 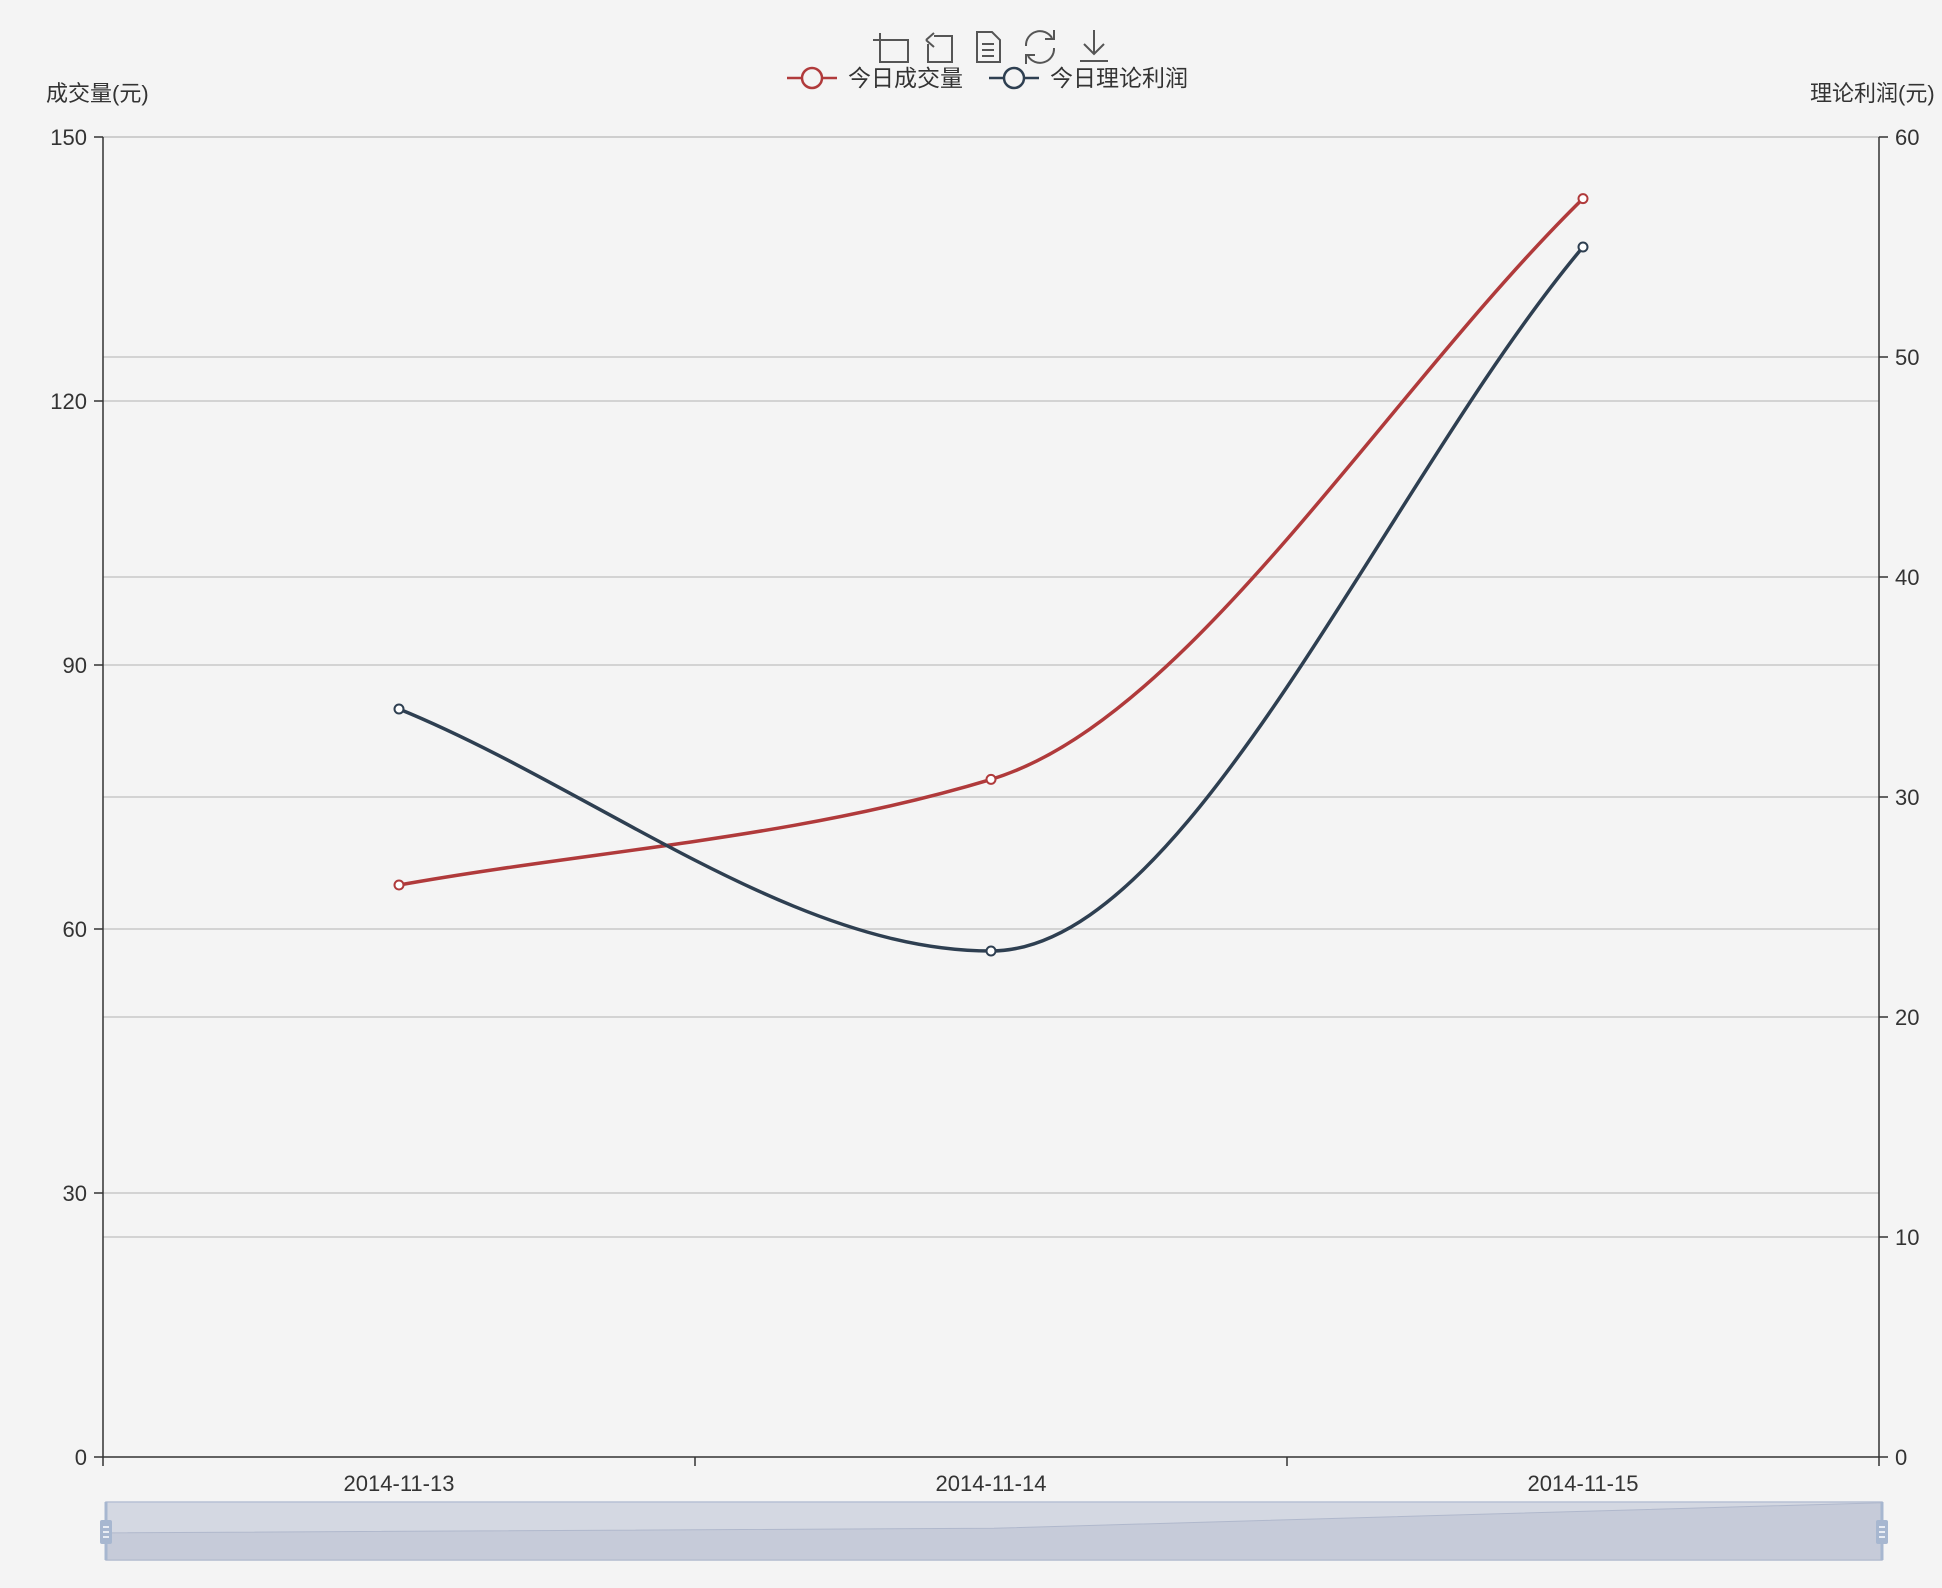 I want to click on y-right-tick-label: 60, so click(x=1907, y=137).